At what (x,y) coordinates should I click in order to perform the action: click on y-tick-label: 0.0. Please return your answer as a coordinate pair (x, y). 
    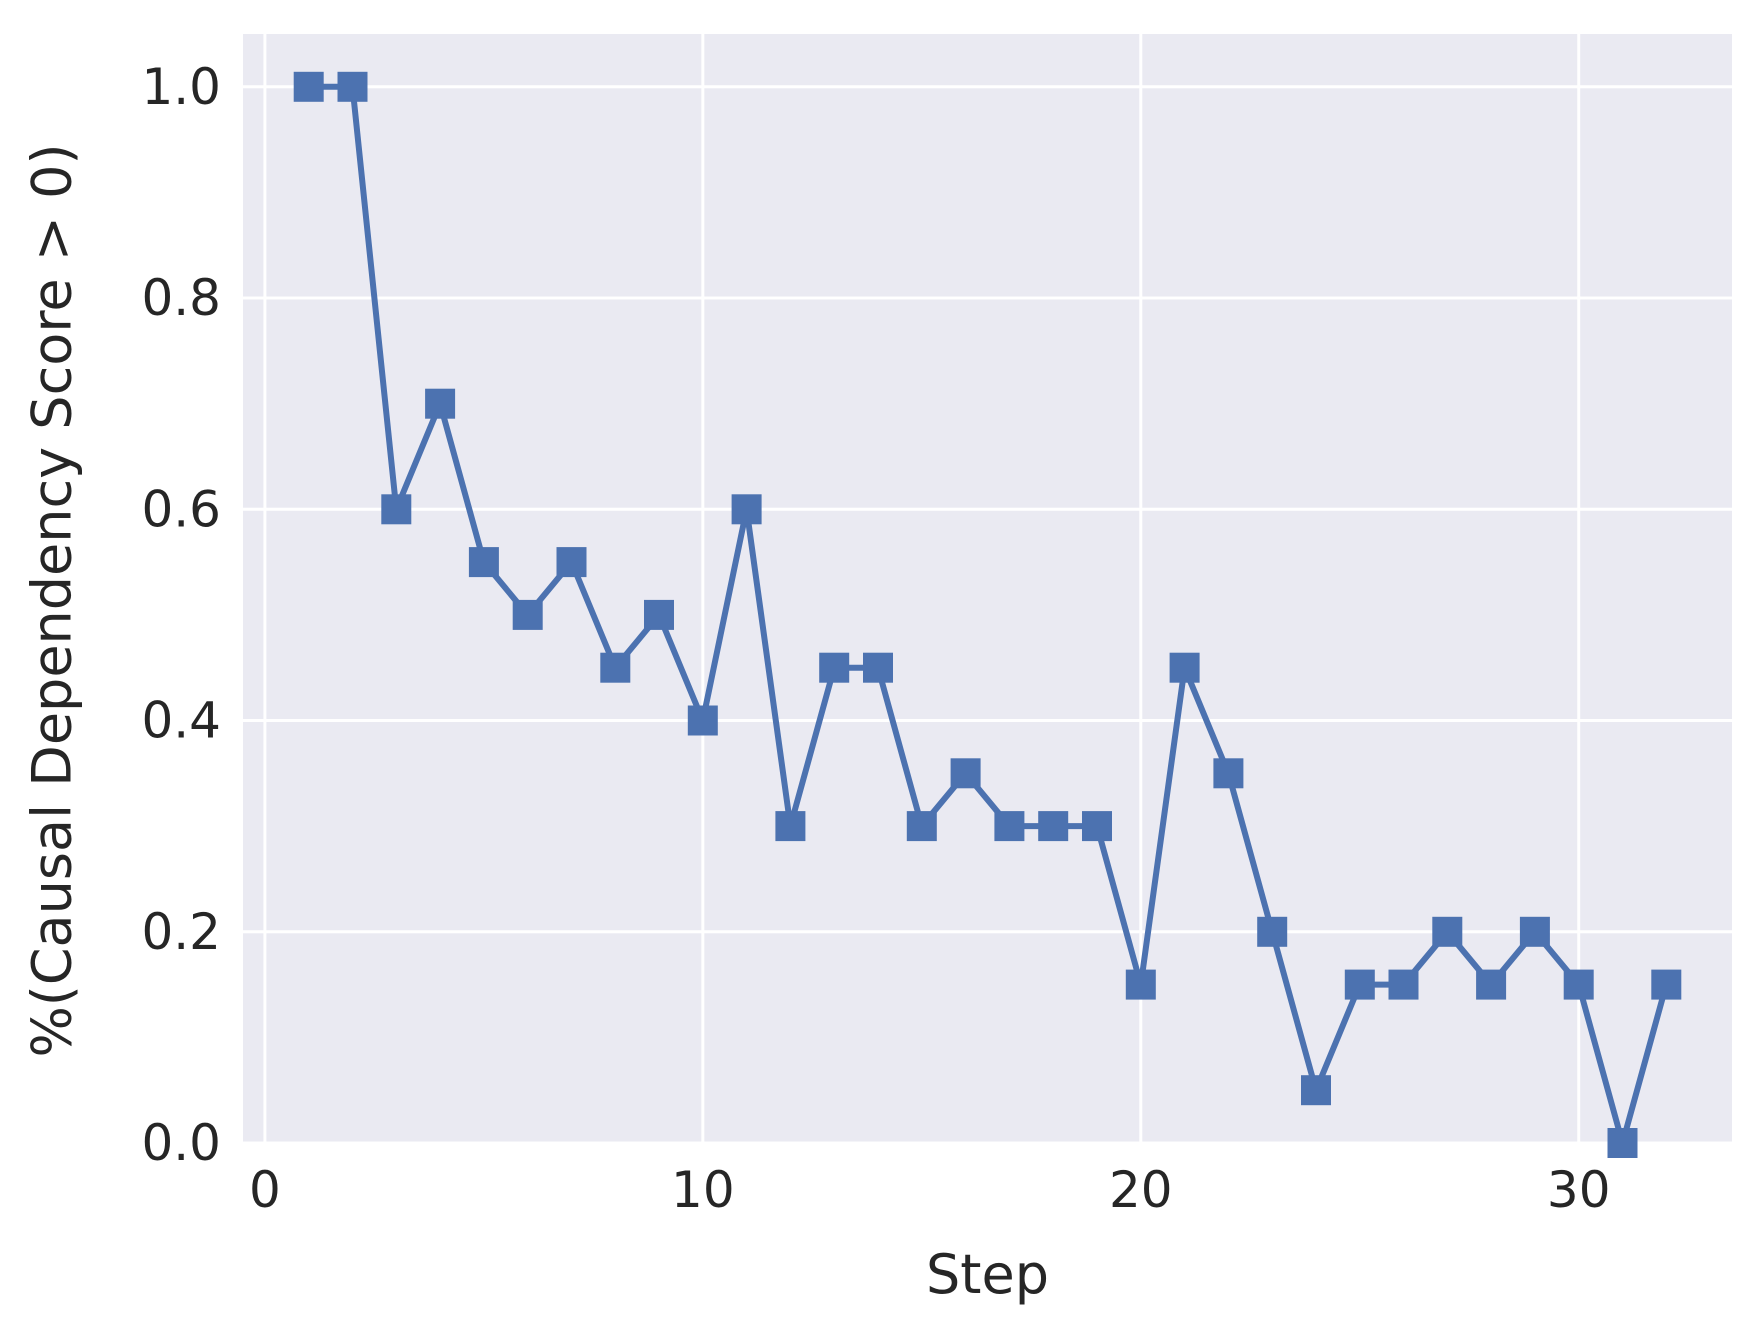
    Looking at the image, I should click on (181, 1143).